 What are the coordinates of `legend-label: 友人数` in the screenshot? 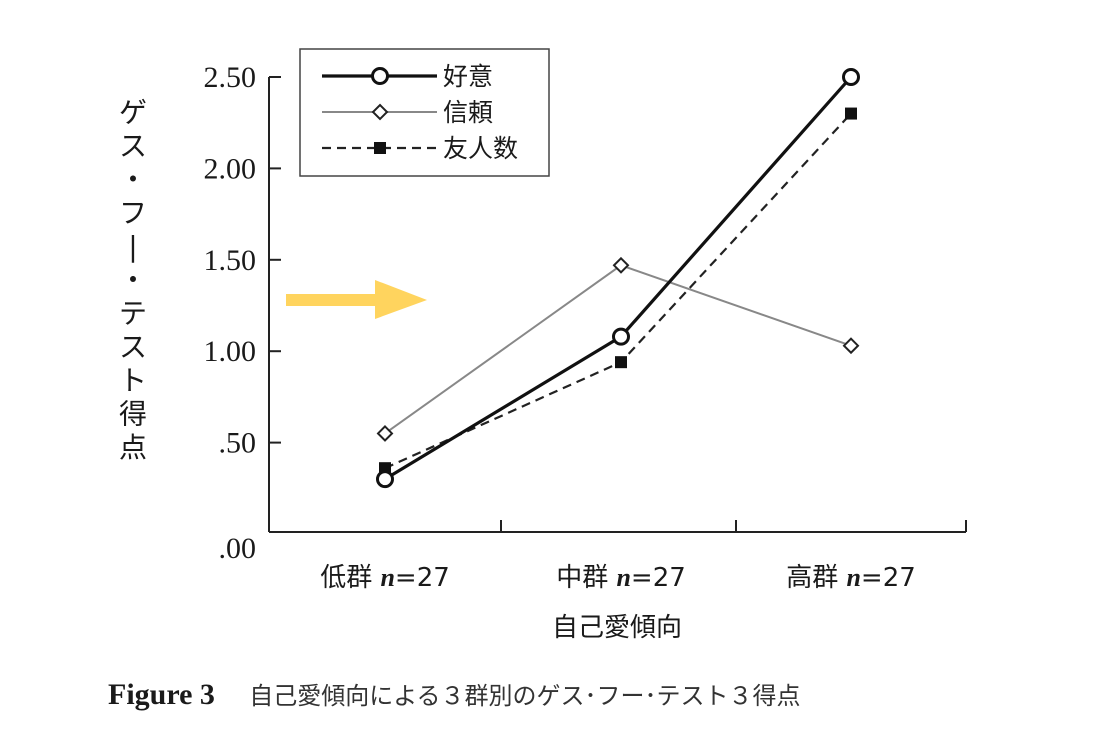 It's located at (480, 148).